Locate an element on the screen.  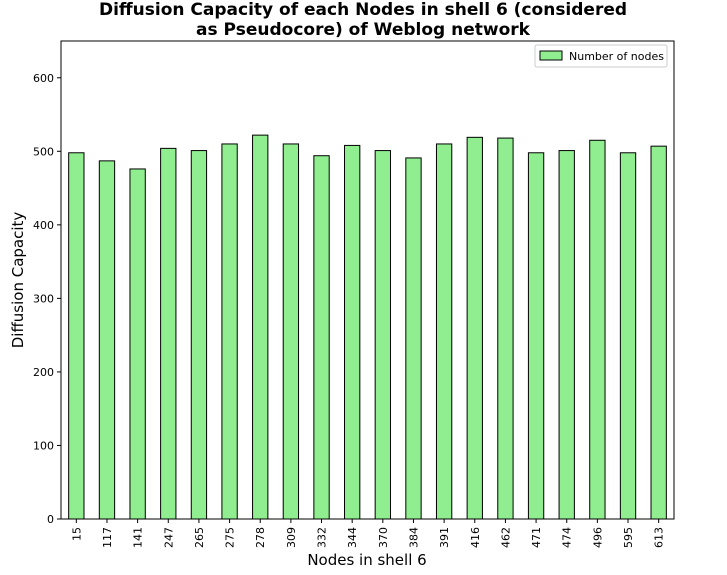
legend-box is located at coordinates (601, 56).